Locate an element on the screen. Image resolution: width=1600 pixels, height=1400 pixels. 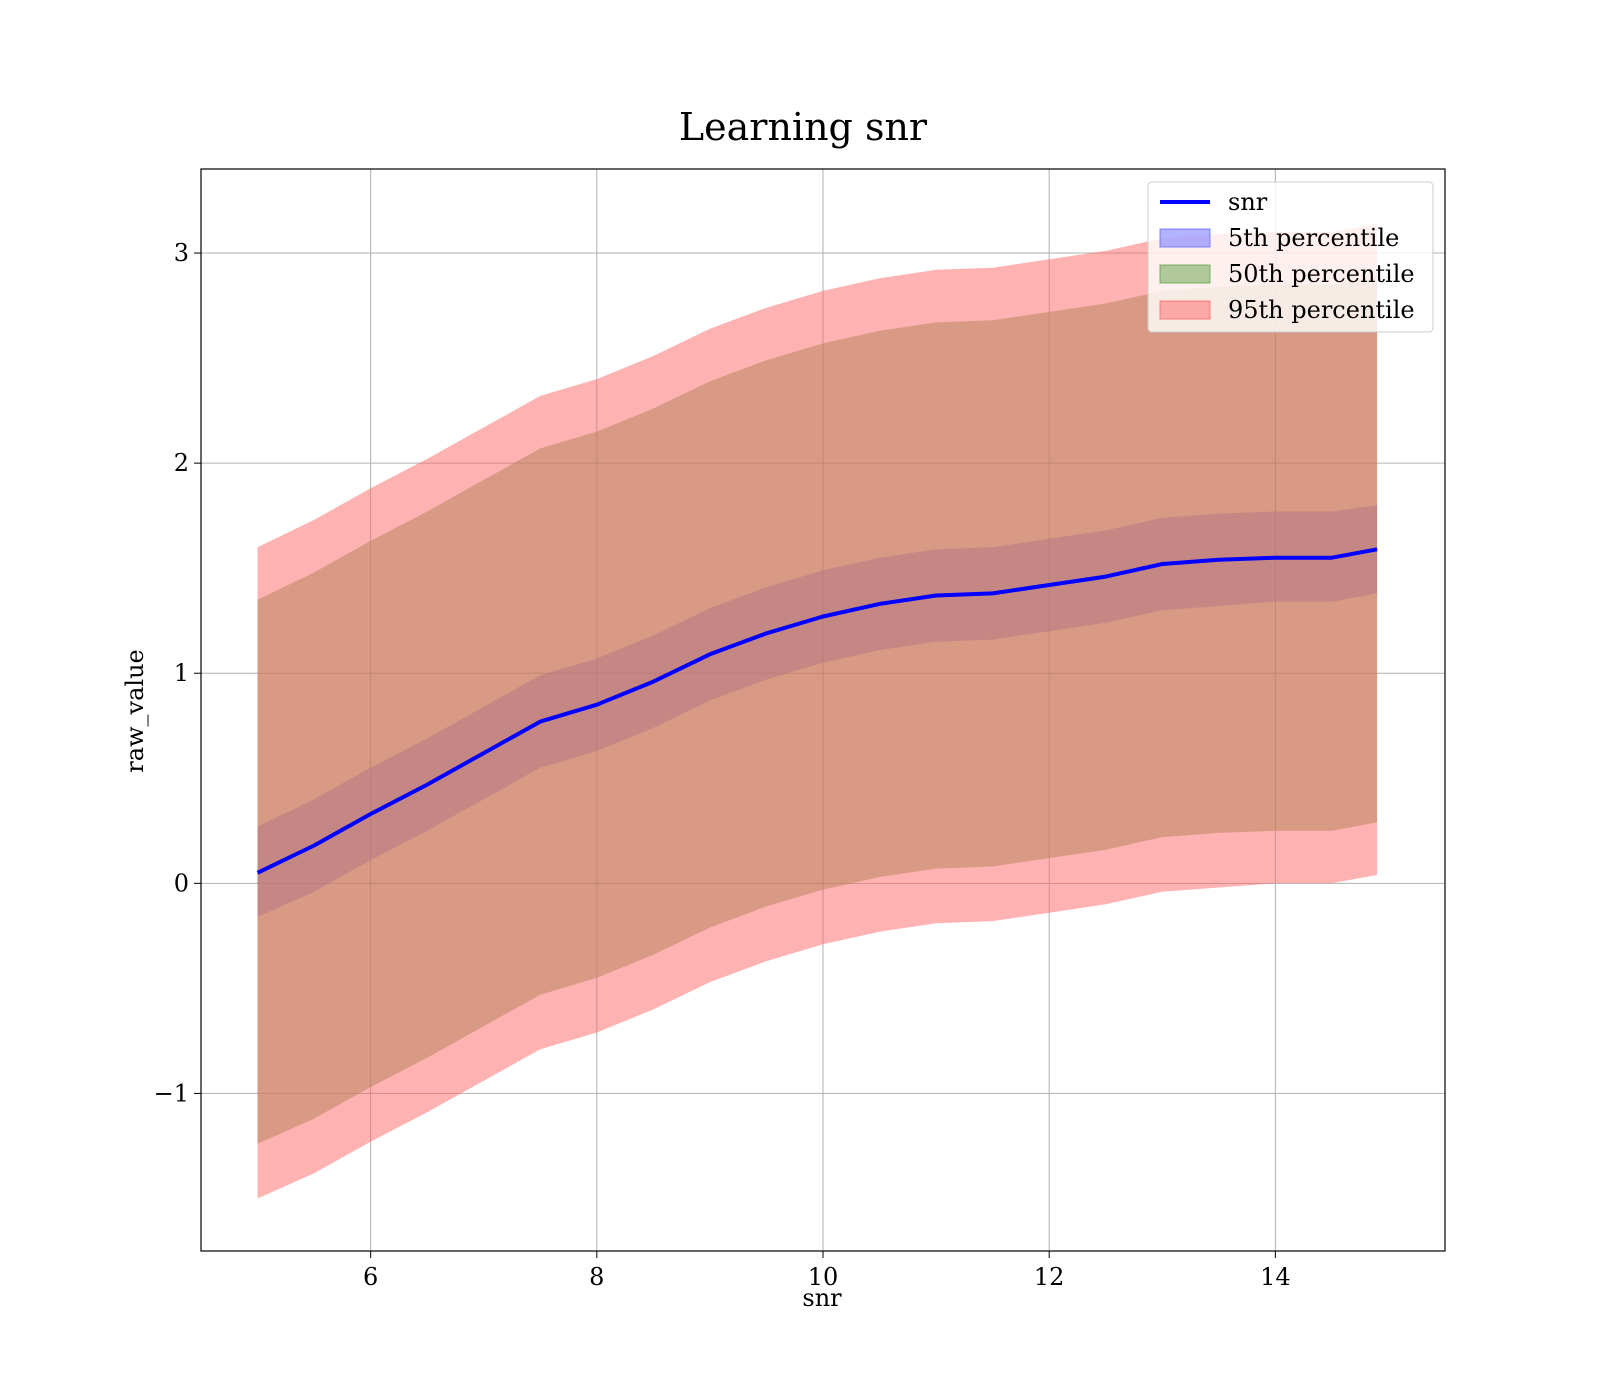
y-tick-label: 3 is located at coordinates (181, 253).